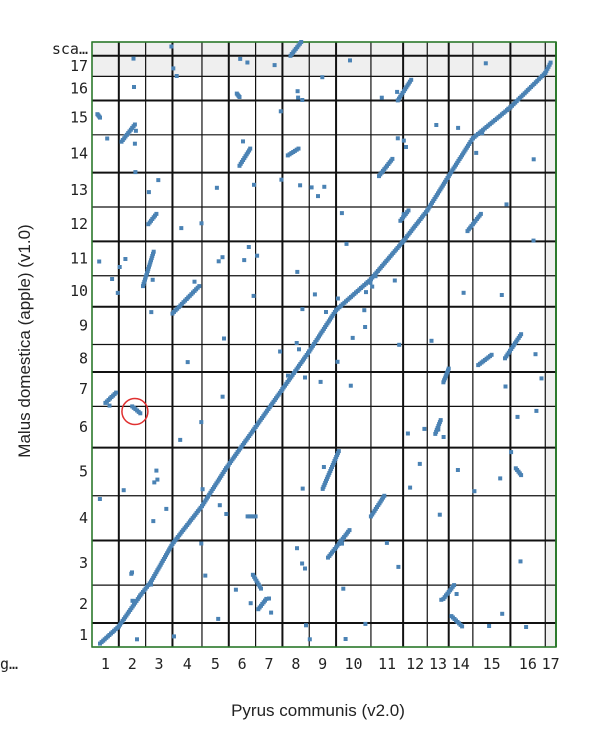 Image resolution: width=591 pixels, height=738 pixels. Describe the element at coordinates (83, 326) in the screenshot. I see `y-tick-label: 9` at that location.